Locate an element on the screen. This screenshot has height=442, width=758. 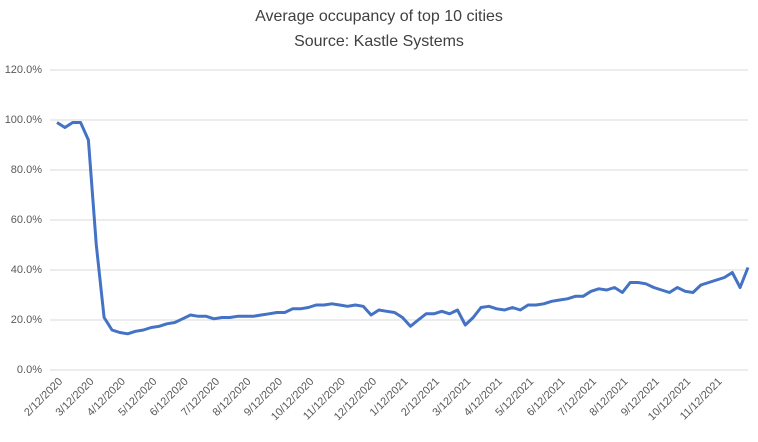
y-tick-label: 80.0% is located at coordinates (26, 170).